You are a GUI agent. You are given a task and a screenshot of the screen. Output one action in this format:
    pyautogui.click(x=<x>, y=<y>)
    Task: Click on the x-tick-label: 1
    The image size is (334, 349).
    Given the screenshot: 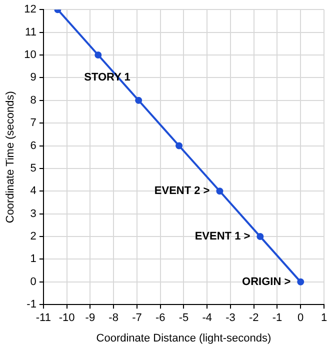 What is the action you would take?
    pyautogui.click(x=324, y=318)
    